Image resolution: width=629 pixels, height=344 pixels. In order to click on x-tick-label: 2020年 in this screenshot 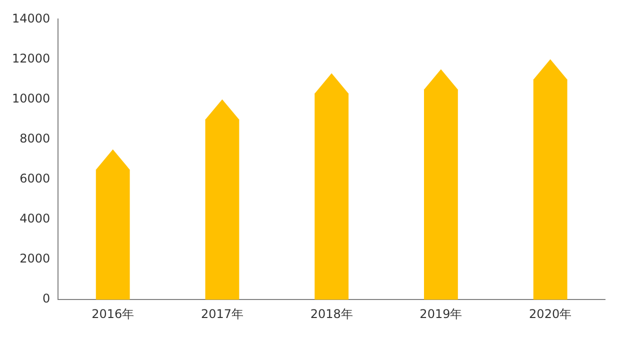, I will do `click(550, 313)`.